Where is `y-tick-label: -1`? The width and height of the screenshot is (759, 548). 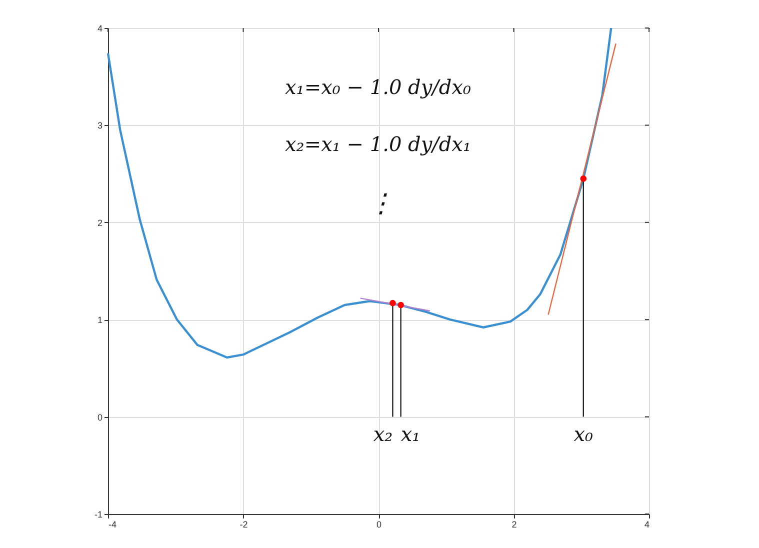 y-tick-label: -1 is located at coordinates (98, 515).